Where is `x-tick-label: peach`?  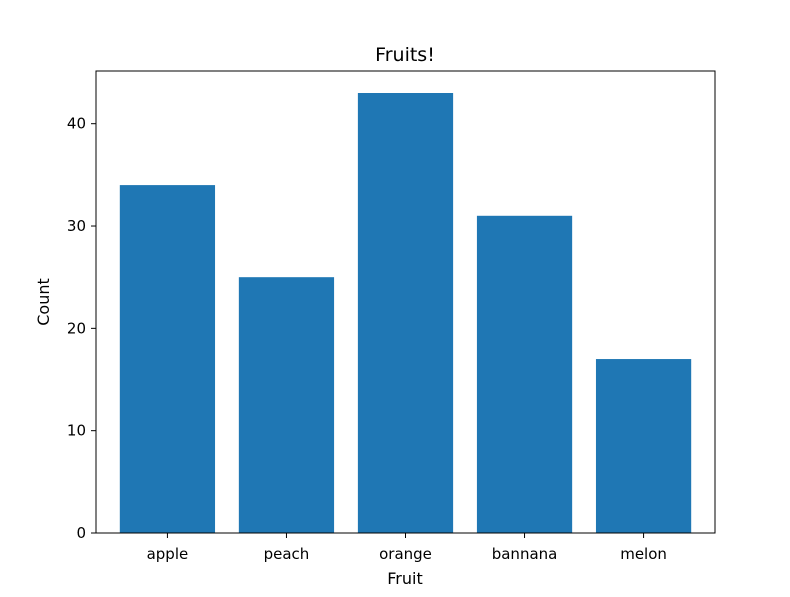 x-tick-label: peach is located at coordinates (287, 554).